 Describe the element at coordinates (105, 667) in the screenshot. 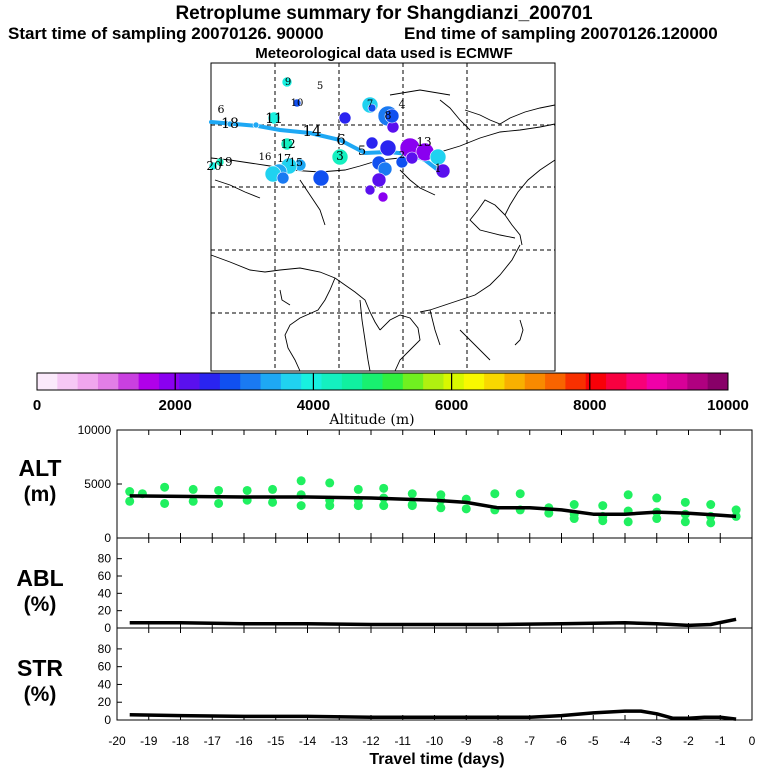

I see `y-tick-label: 60` at that location.